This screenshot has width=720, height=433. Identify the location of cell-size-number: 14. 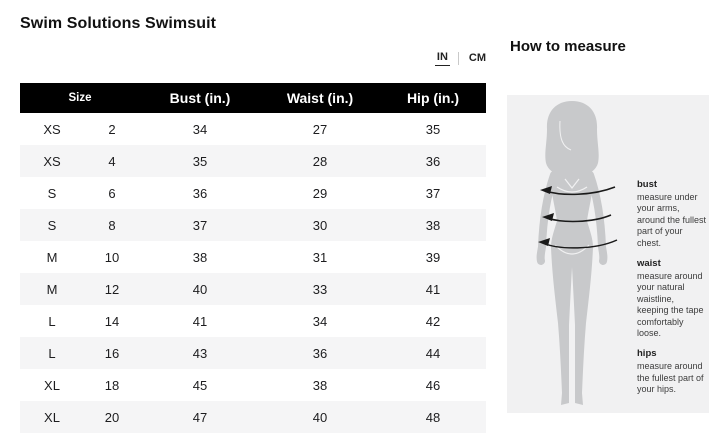
(112, 321).